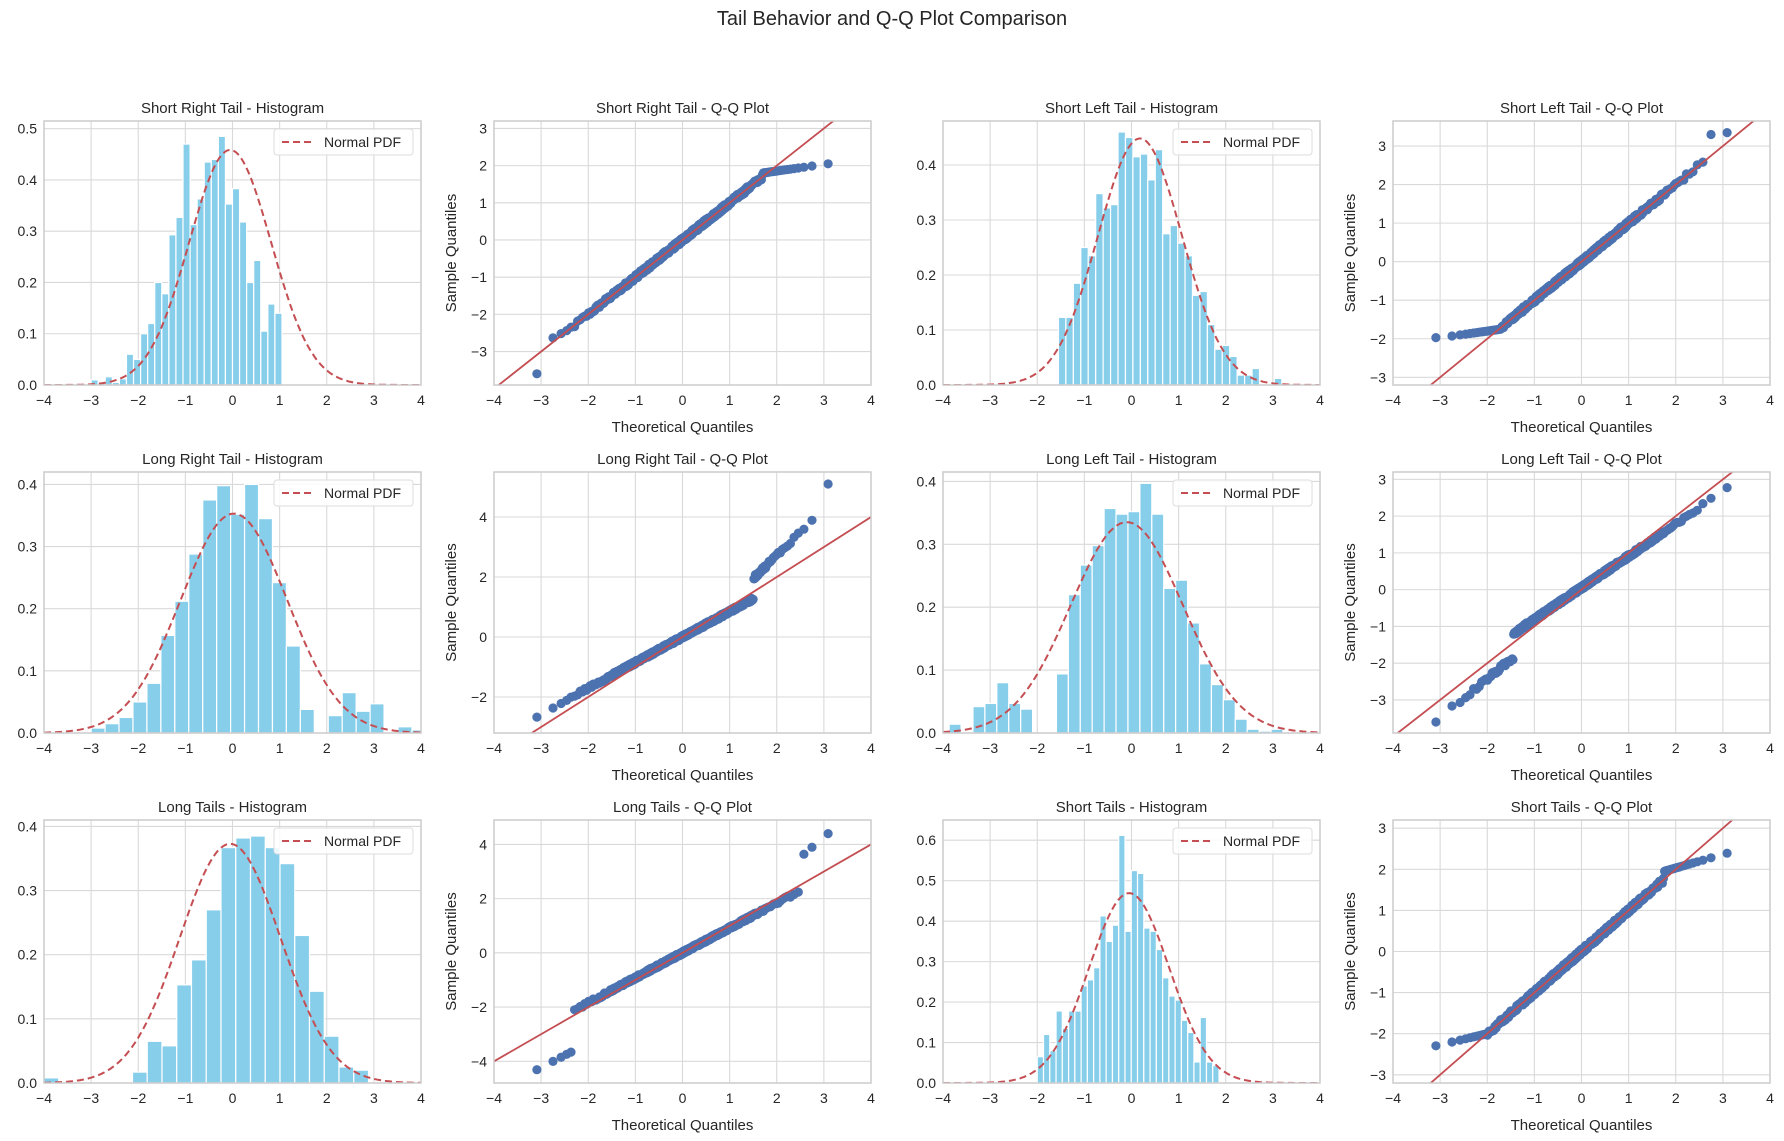  Describe the element at coordinates (683, 807) in the screenshot. I see `subplot-title: Long Tails - Q-Q Plot` at that location.